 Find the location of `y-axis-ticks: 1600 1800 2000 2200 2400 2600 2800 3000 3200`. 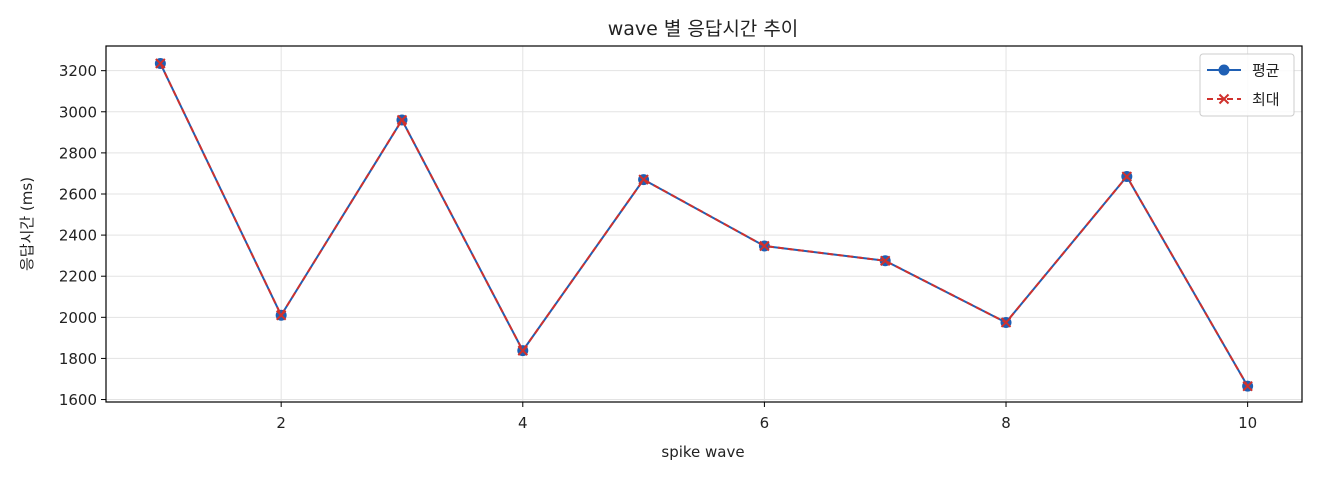

y-axis-ticks: 1600 1800 2000 2200 2400 2600 2800 3000 3200 is located at coordinates (82, 235).